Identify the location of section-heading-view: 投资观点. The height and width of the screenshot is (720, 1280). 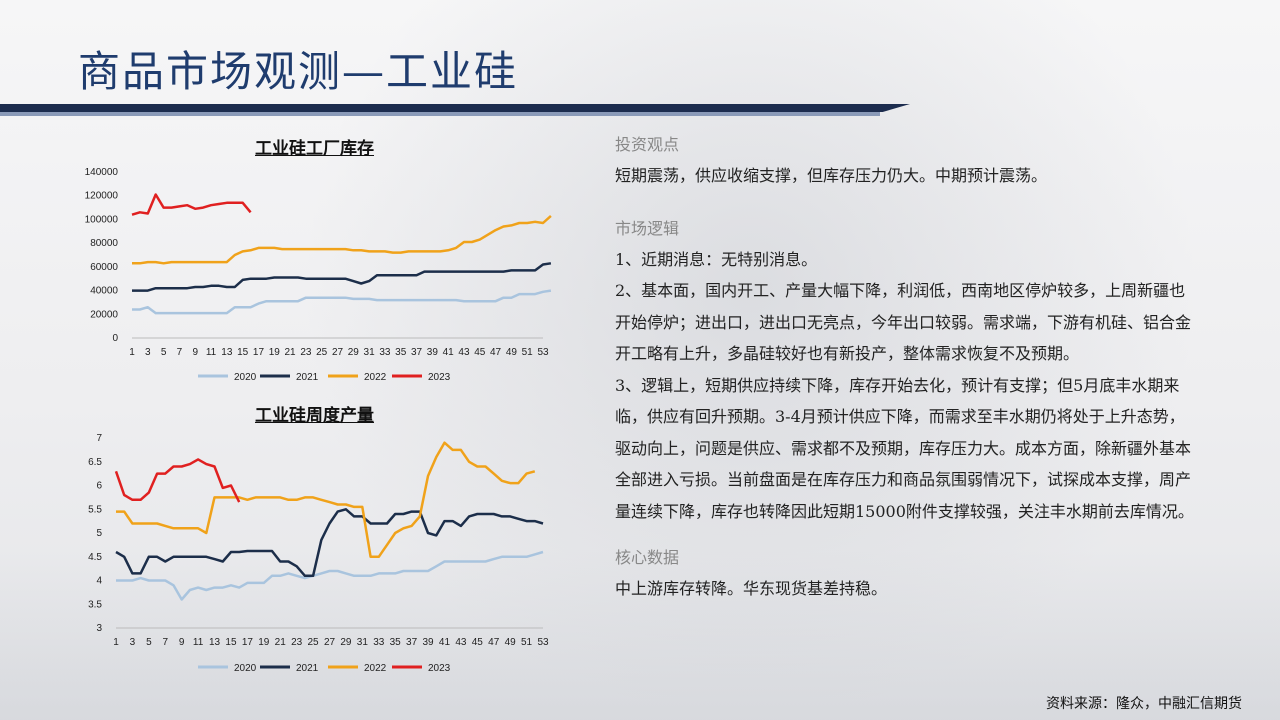
(647, 144).